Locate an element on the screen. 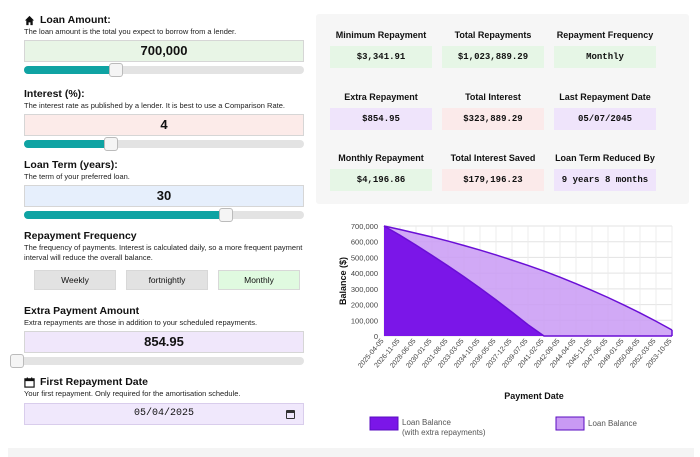 This screenshot has width=700, height=457. frequency-weekly-button: Weekly is located at coordinates (75, 280).